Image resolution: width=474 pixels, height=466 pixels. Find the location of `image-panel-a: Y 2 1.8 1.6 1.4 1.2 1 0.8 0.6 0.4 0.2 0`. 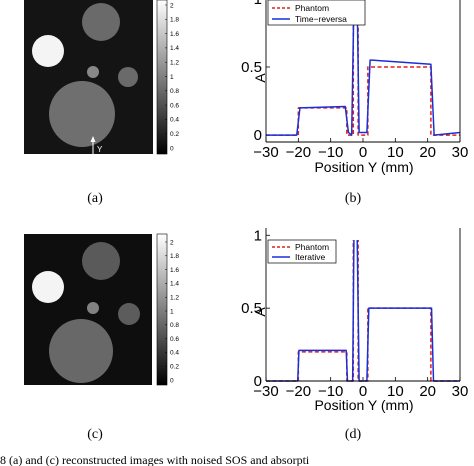

image-panel-a: Y 2 1.8 1.6 1.4 1.2 1 0.8 0.6 0.4 0.2 0 is located at coordinates (101, 77).